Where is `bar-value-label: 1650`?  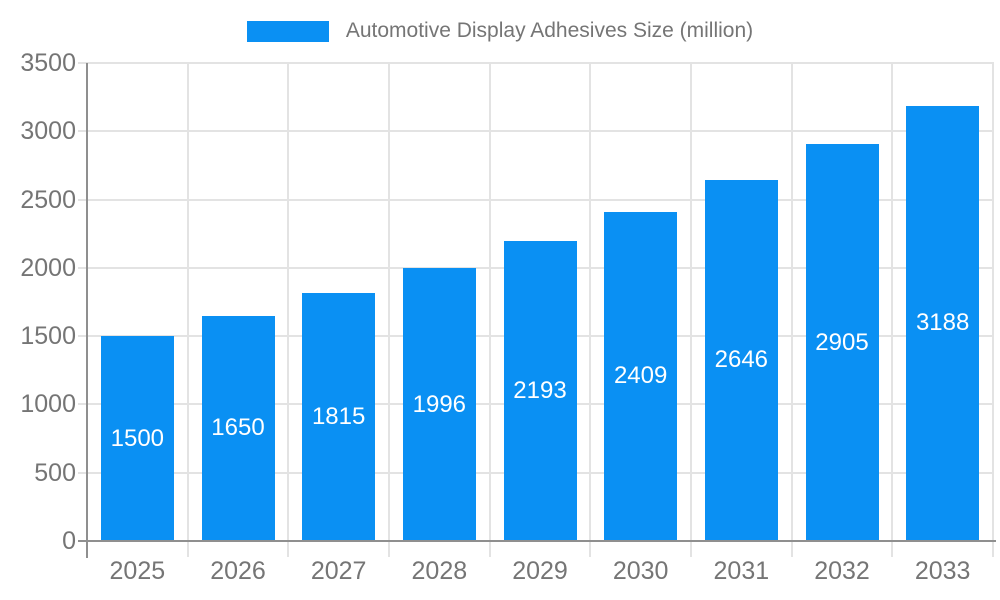
bar-value-label: 1650 is located at coordinates (238, 428).